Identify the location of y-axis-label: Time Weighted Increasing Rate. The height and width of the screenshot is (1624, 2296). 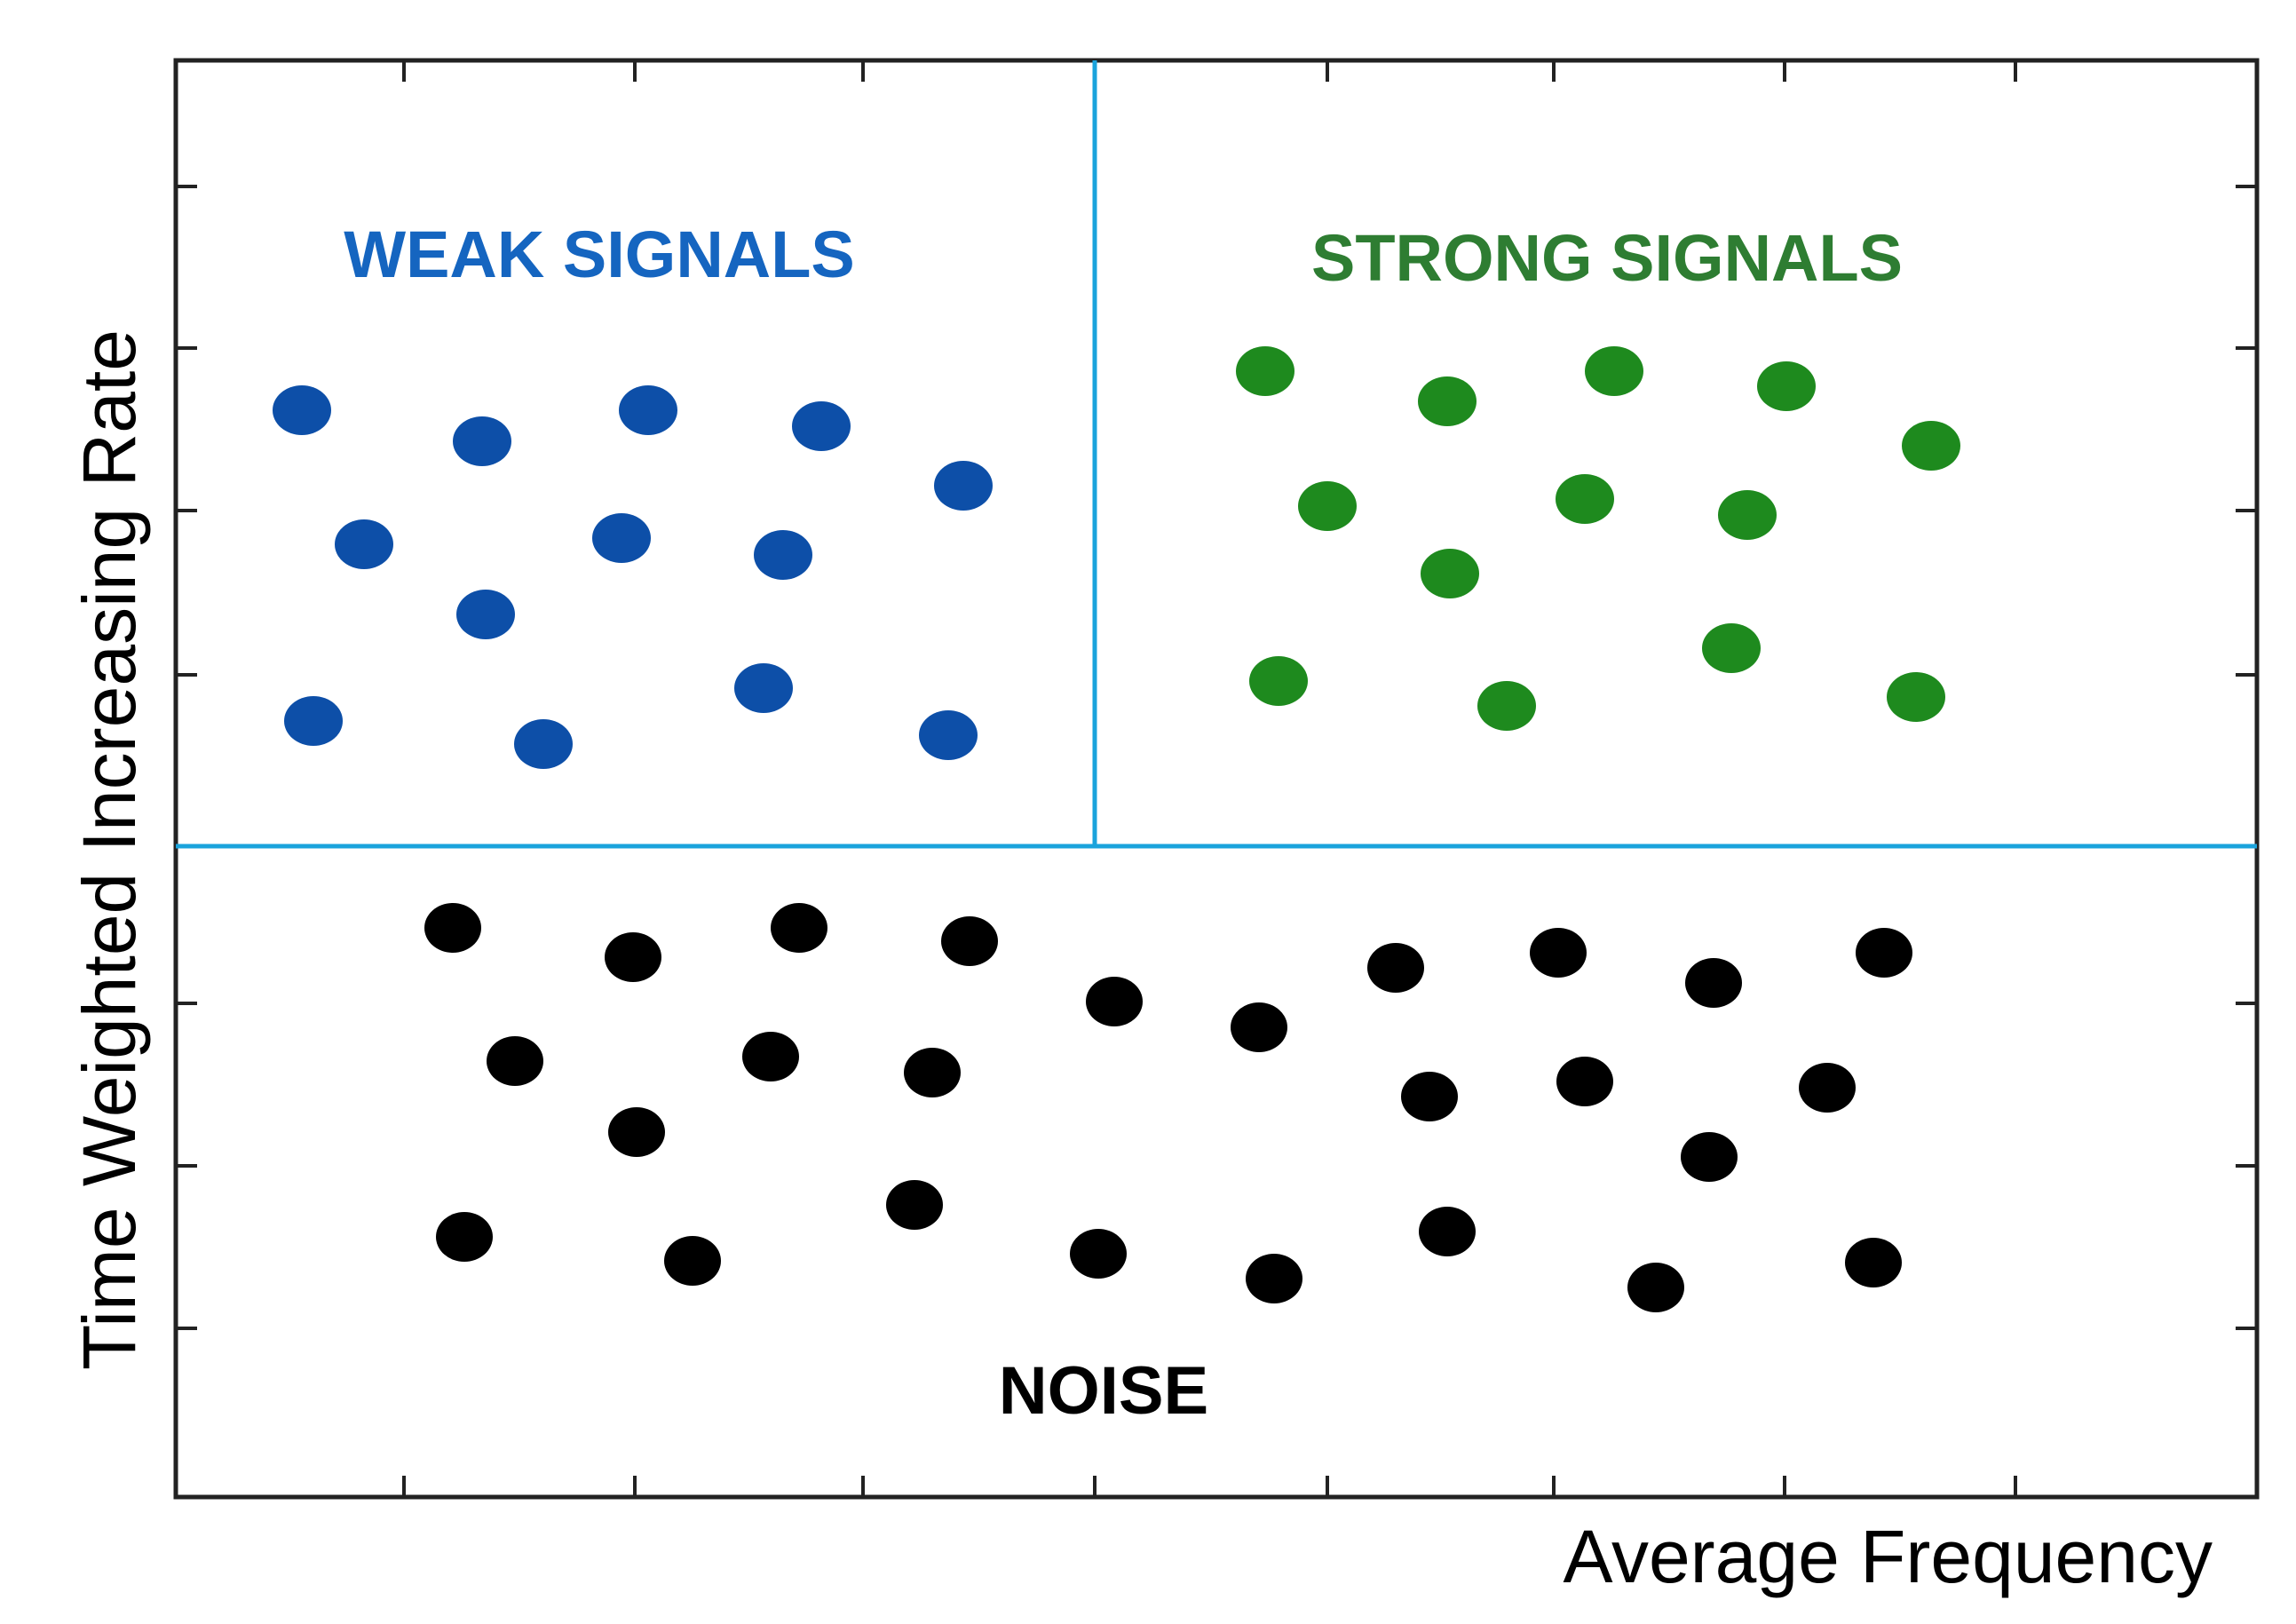
(109, 849).